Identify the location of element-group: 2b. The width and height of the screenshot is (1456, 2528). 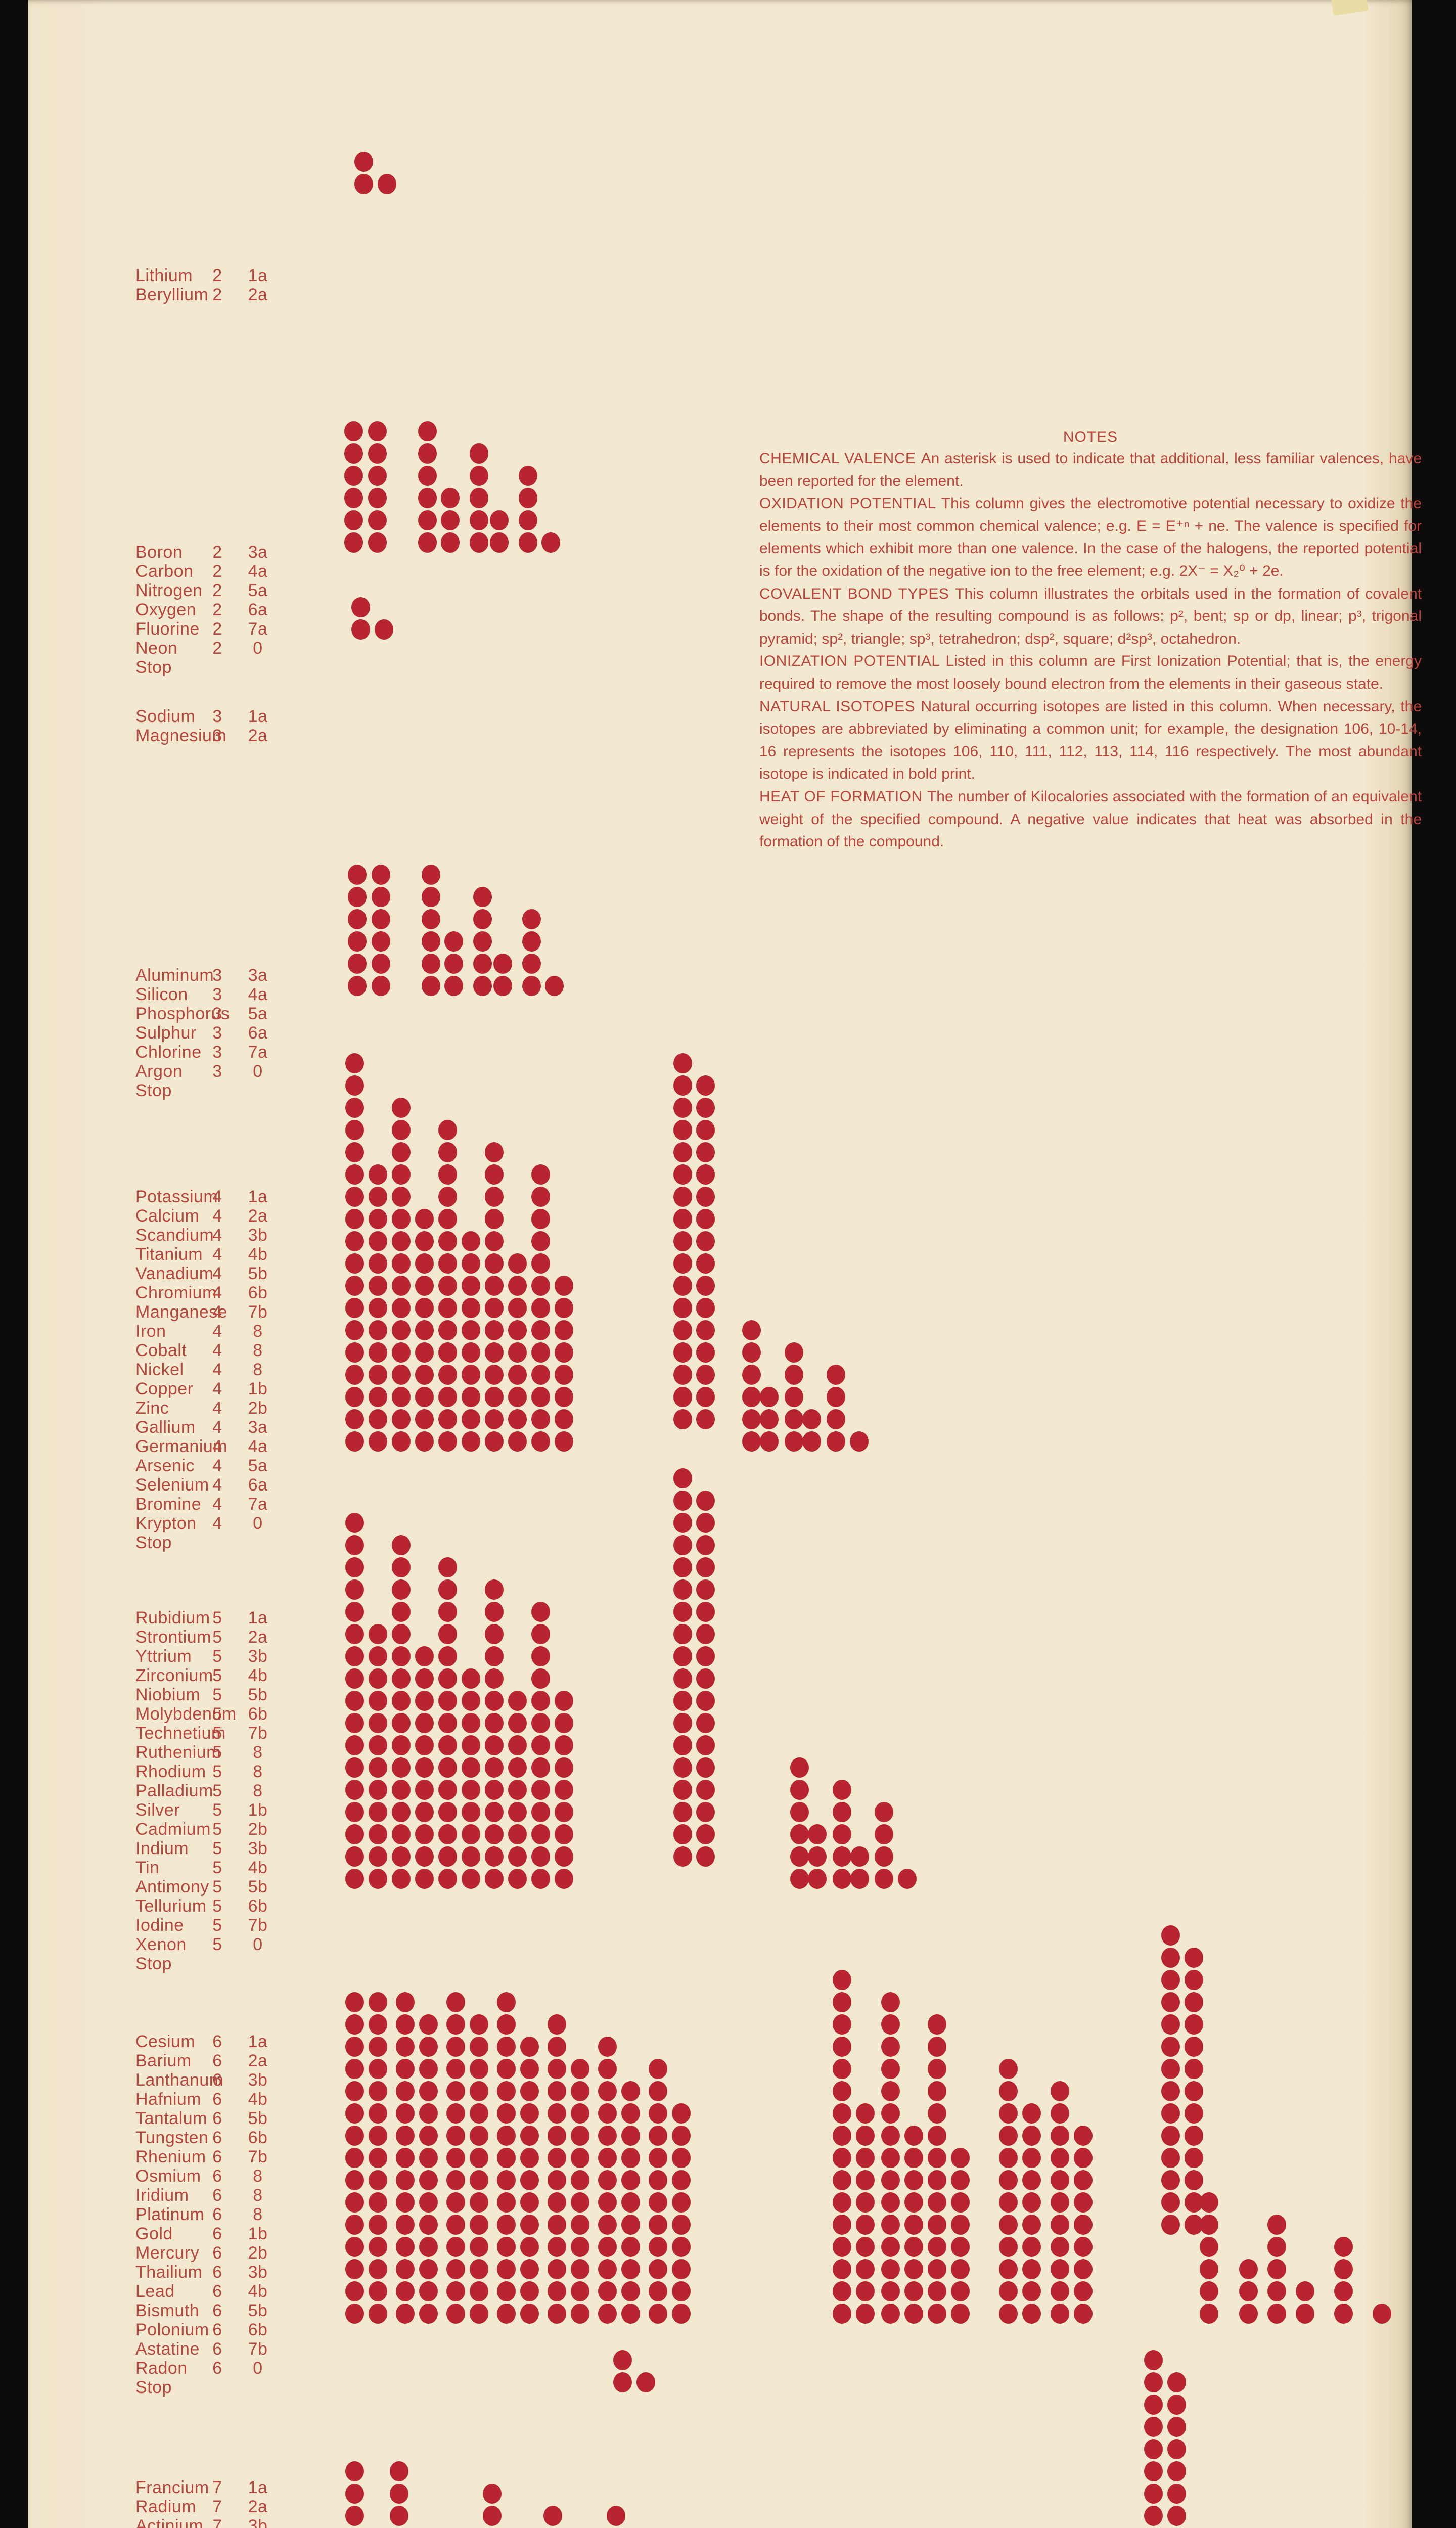
(258, 1830).